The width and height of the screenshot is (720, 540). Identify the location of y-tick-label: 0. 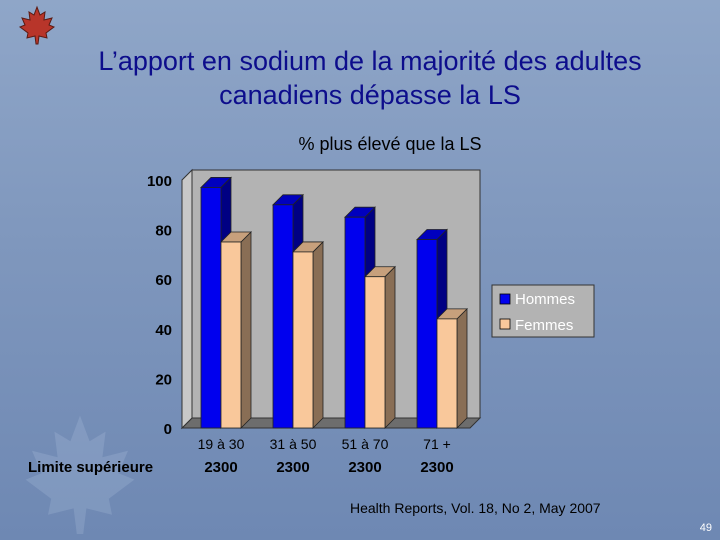
(168, 429).